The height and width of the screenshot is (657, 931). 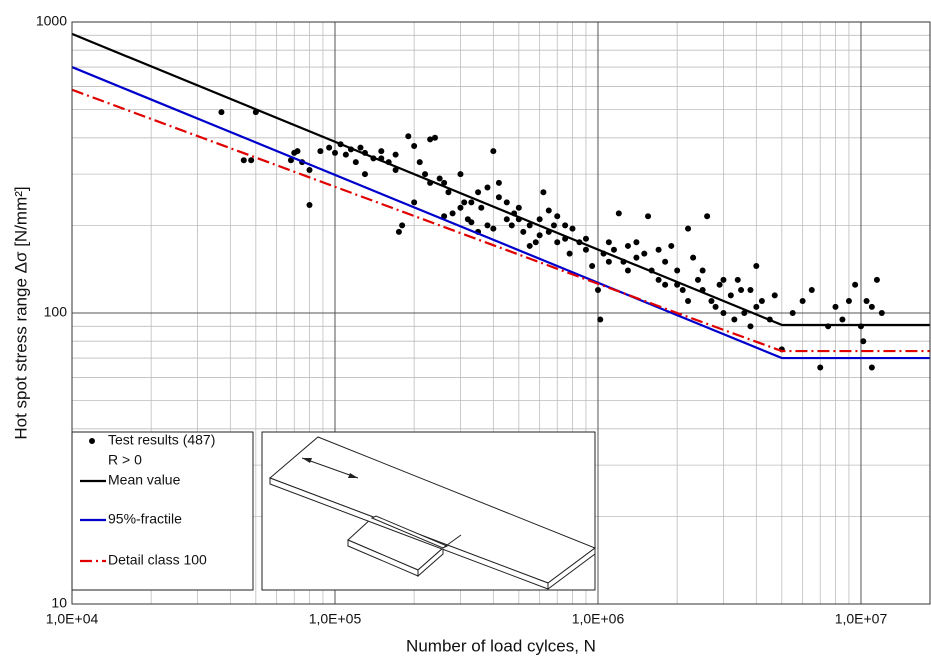 I want to click on hot-spot-line, so click(x=452, y=541).